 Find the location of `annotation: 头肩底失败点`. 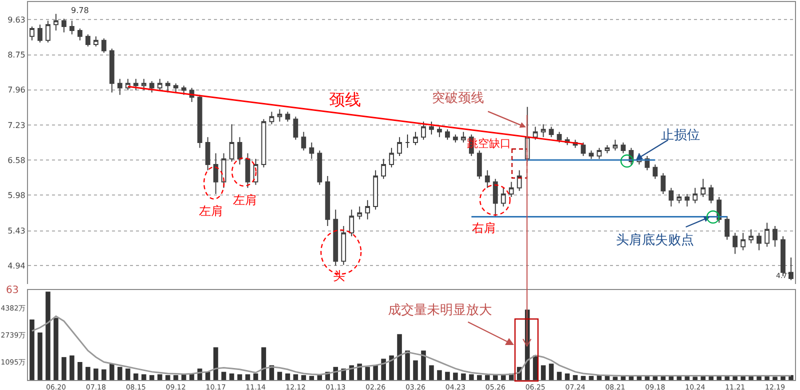

annotation: 头肩底失败点 is located at coordinates (655, 240).